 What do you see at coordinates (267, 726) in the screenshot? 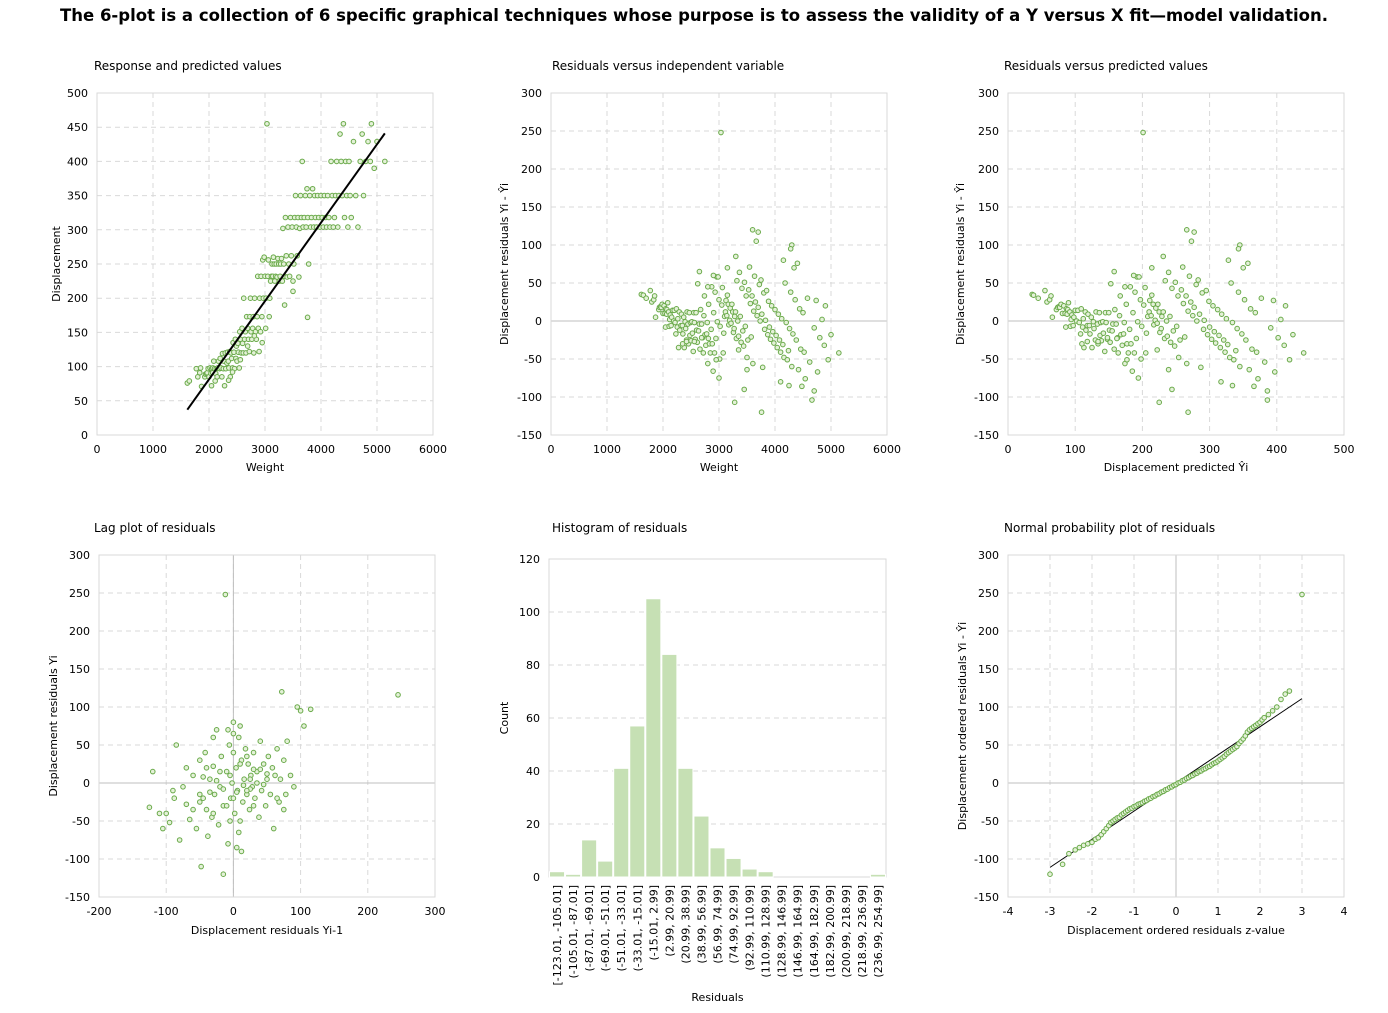
I see `plot-area` at bounding box center [267, 726].